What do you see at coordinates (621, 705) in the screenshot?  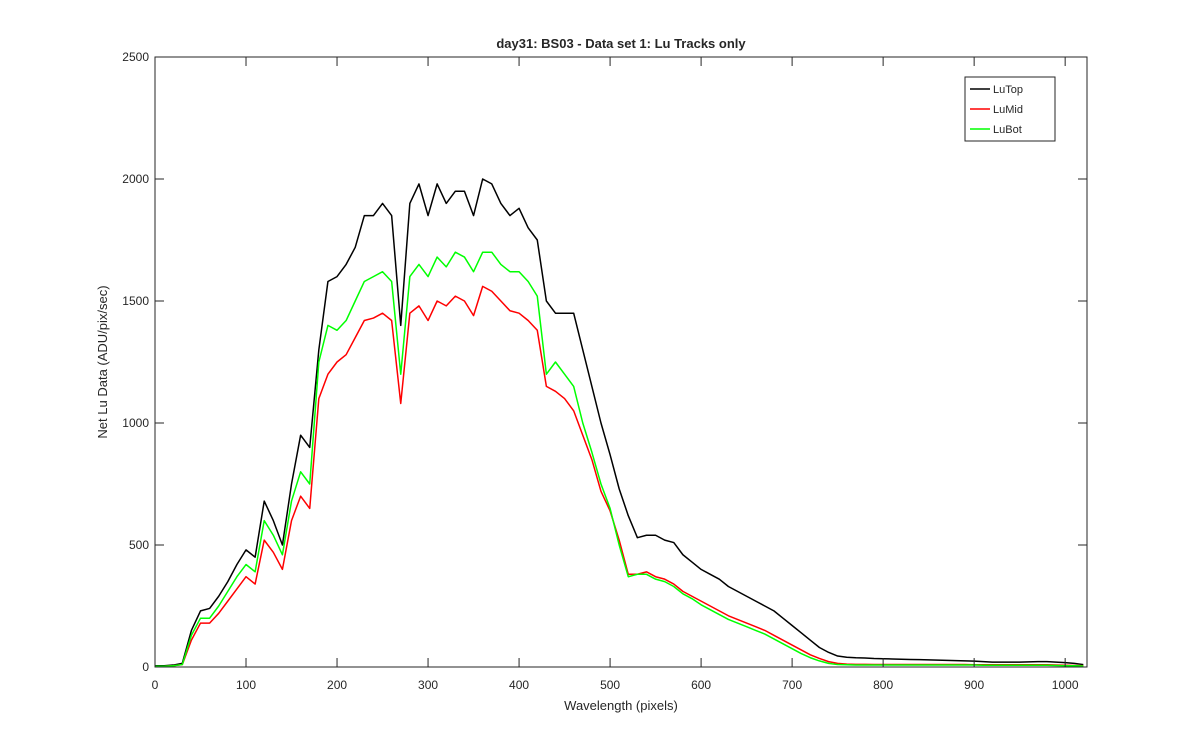 I see `x-axis-label: Wavelength (pixels)` at bounding box center [621, 705].